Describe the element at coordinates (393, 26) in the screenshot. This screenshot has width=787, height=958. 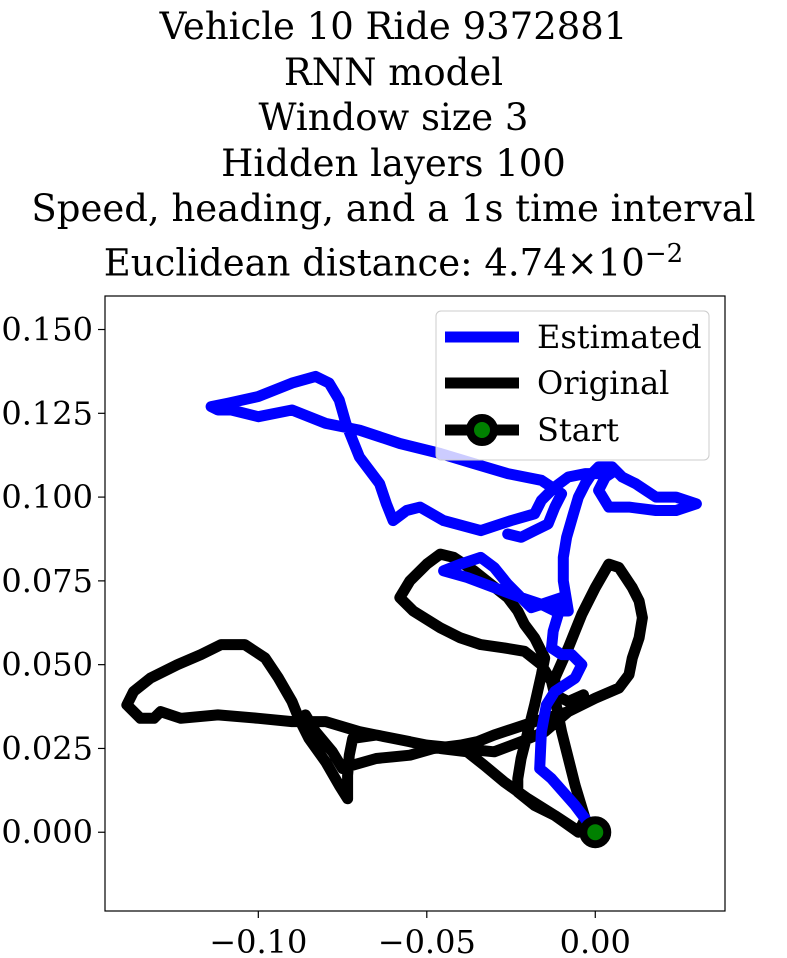
I see `title-line-vehicle: Vehicle 10 Ride 9372881` at that location.